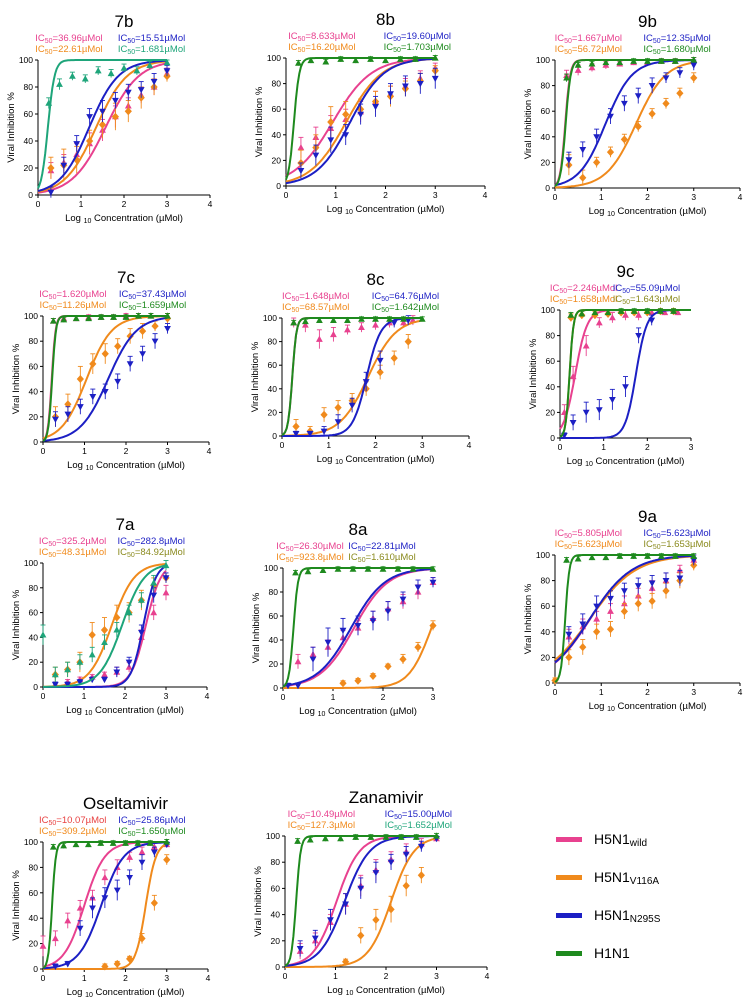  I want to click on ic50-label: IC50=36.96µMol, so click(68, 39).